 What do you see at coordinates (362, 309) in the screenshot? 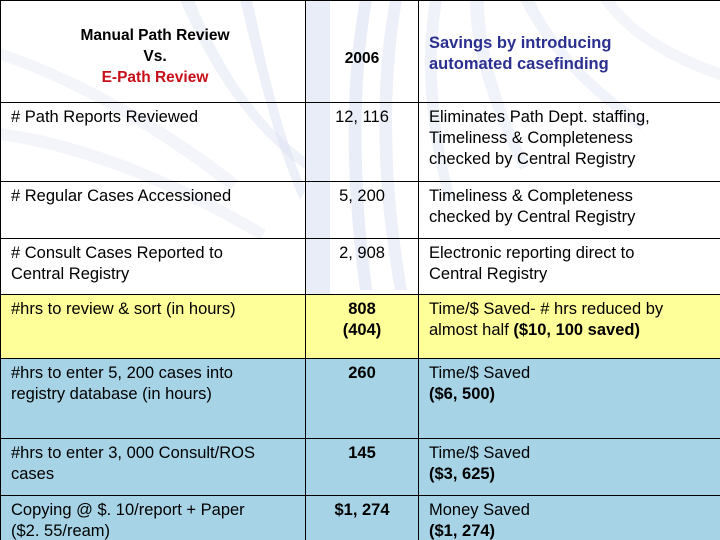
I see `row-value-cell-line: 808` at bounding box center [362, 309].